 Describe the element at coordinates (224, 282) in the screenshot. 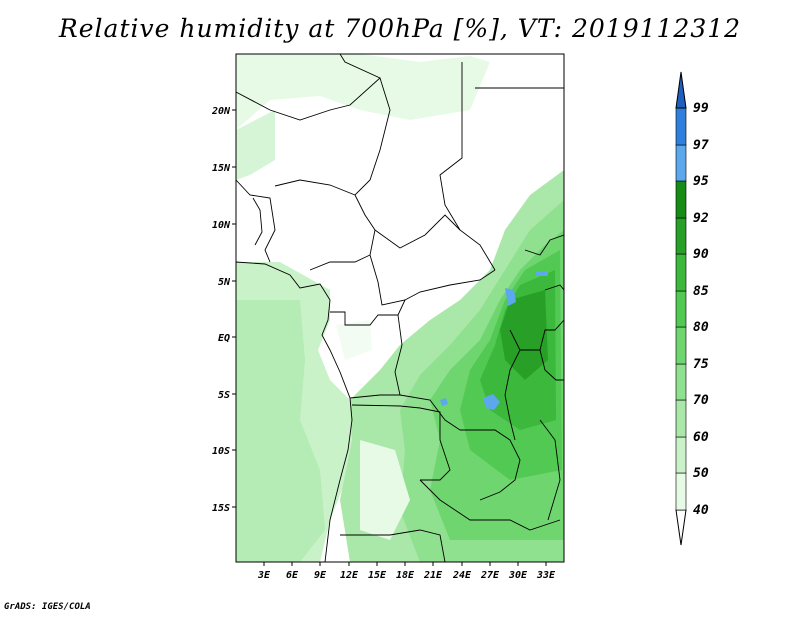

I see `lat-label-5n: 5N` at that location.